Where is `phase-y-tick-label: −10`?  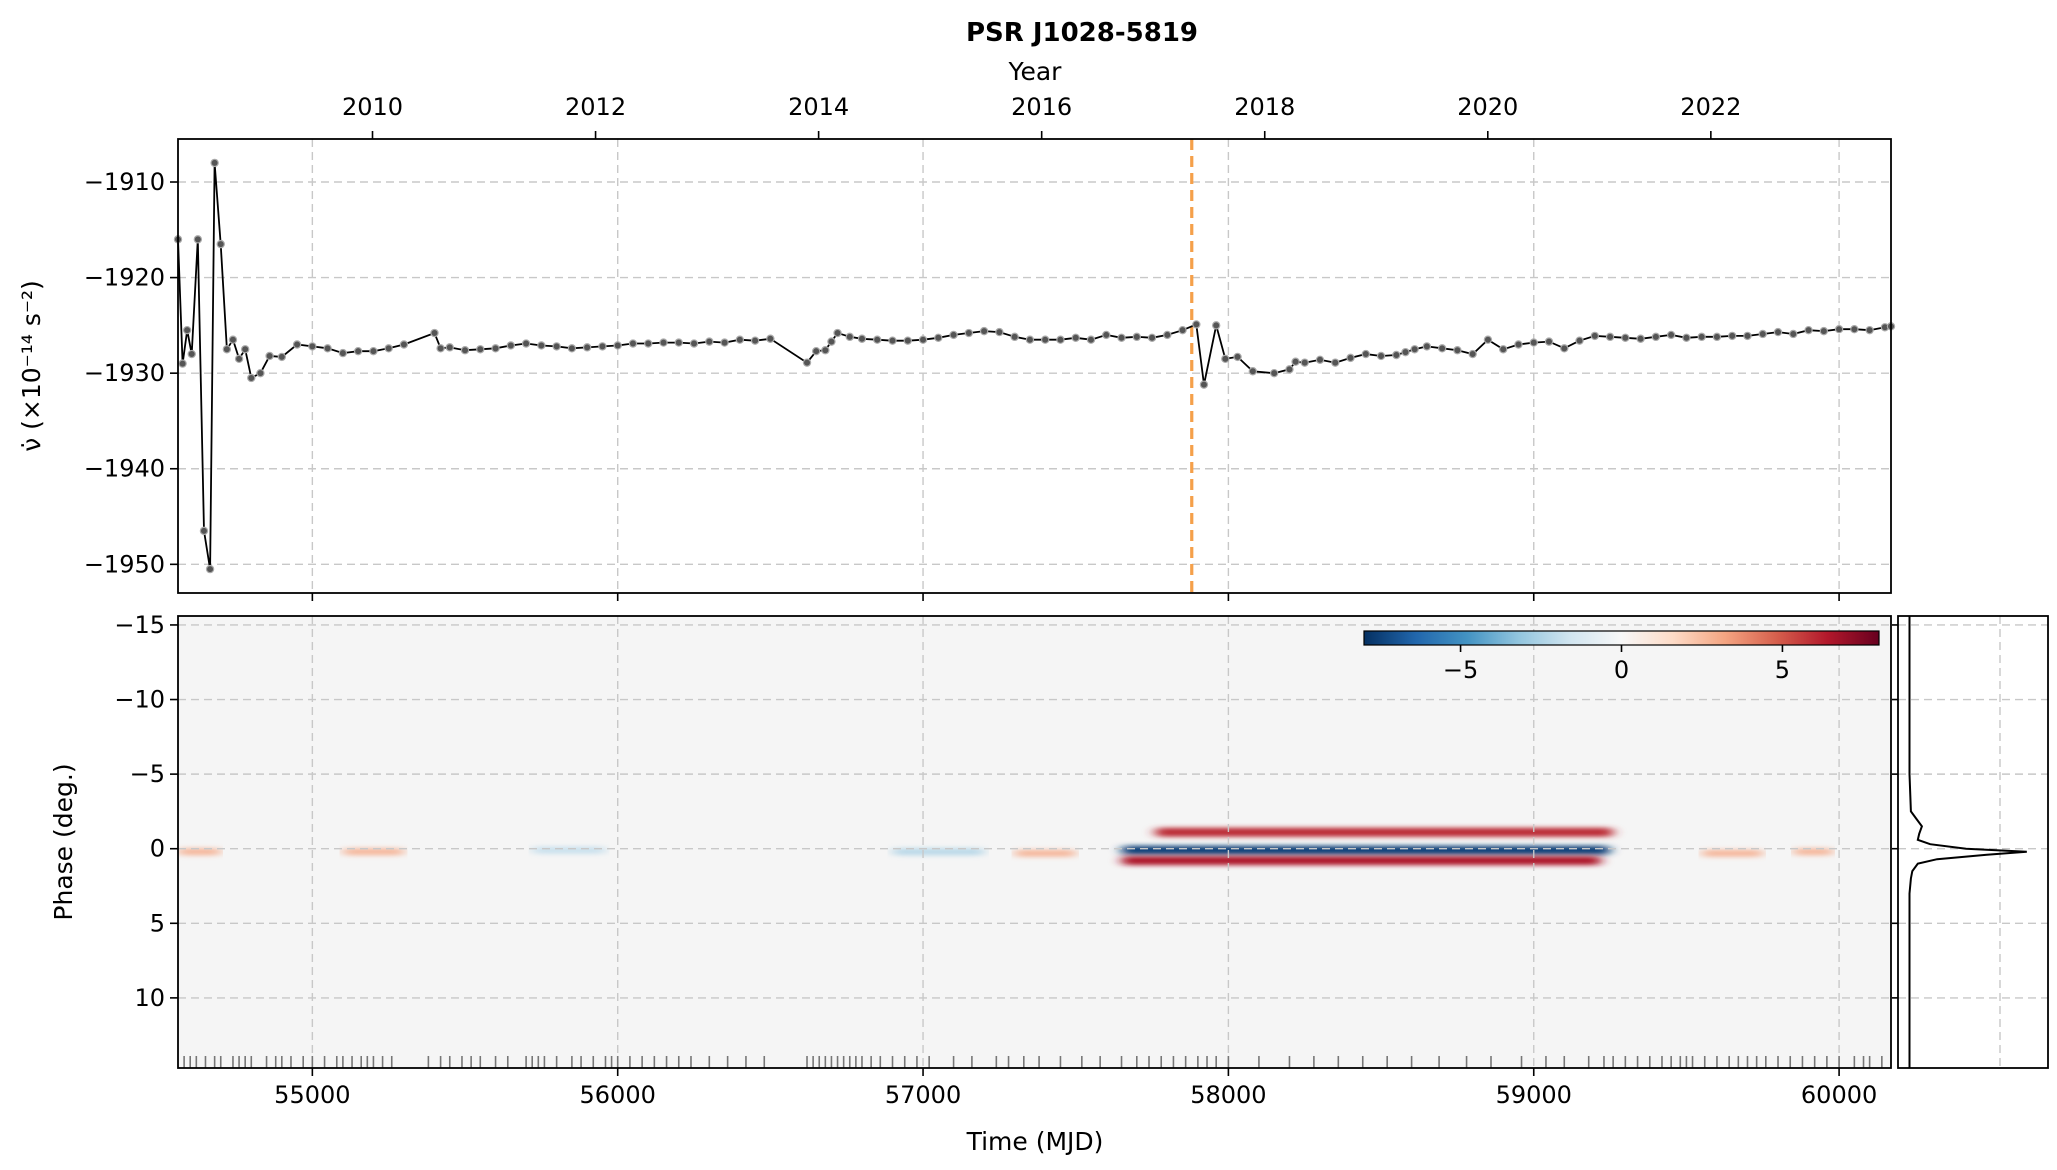 phase-y-tick-label: −10 is located at coordinates (139, 700).